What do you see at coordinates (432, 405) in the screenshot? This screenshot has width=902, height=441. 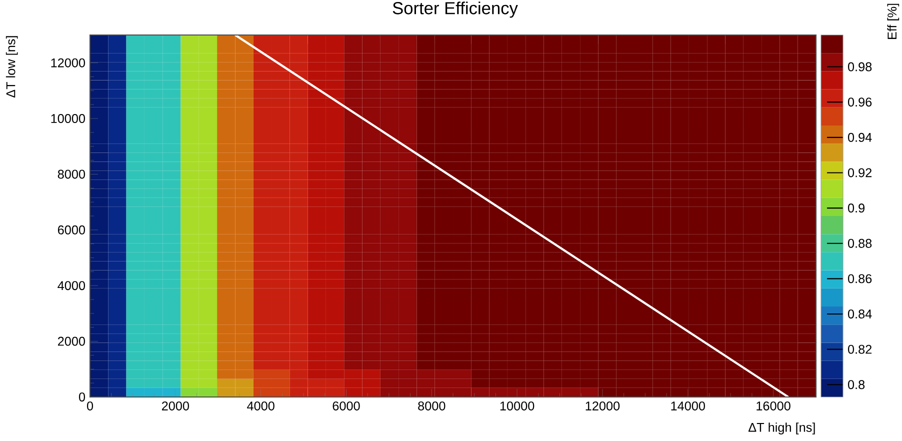 I see `x-tick-label: 8000` at bounding box center [432, 405].